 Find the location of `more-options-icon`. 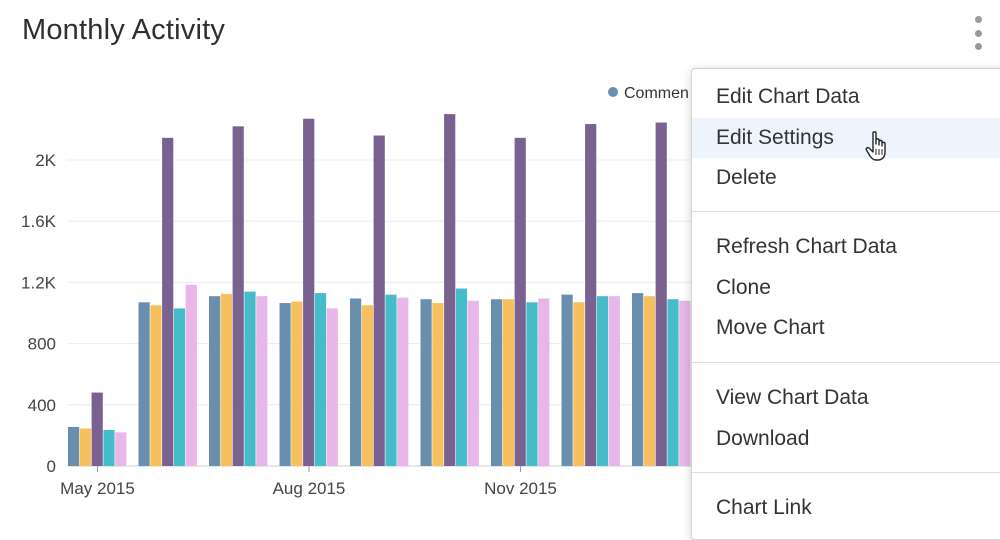

more-options-icon is located at coordinates (978, 33).